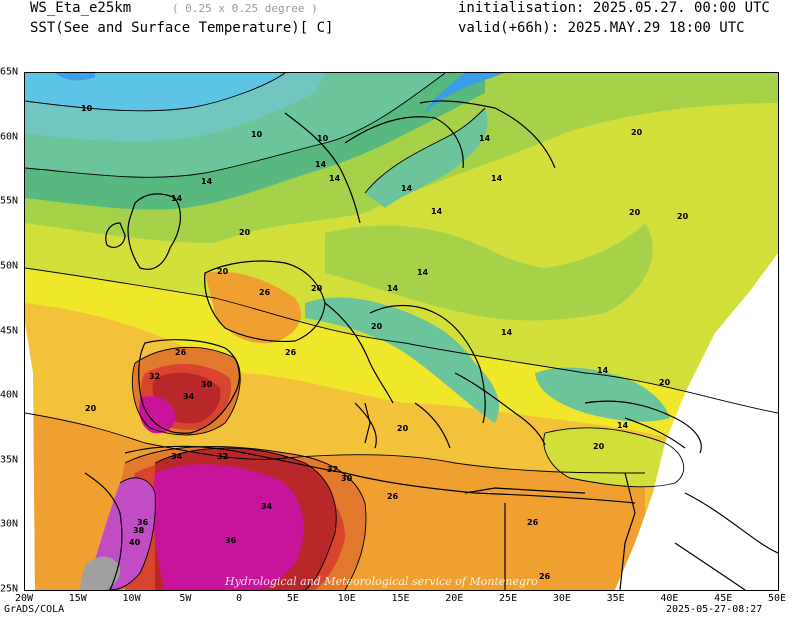  I want to click on y-tick-label: 25N, so click(9, 589).